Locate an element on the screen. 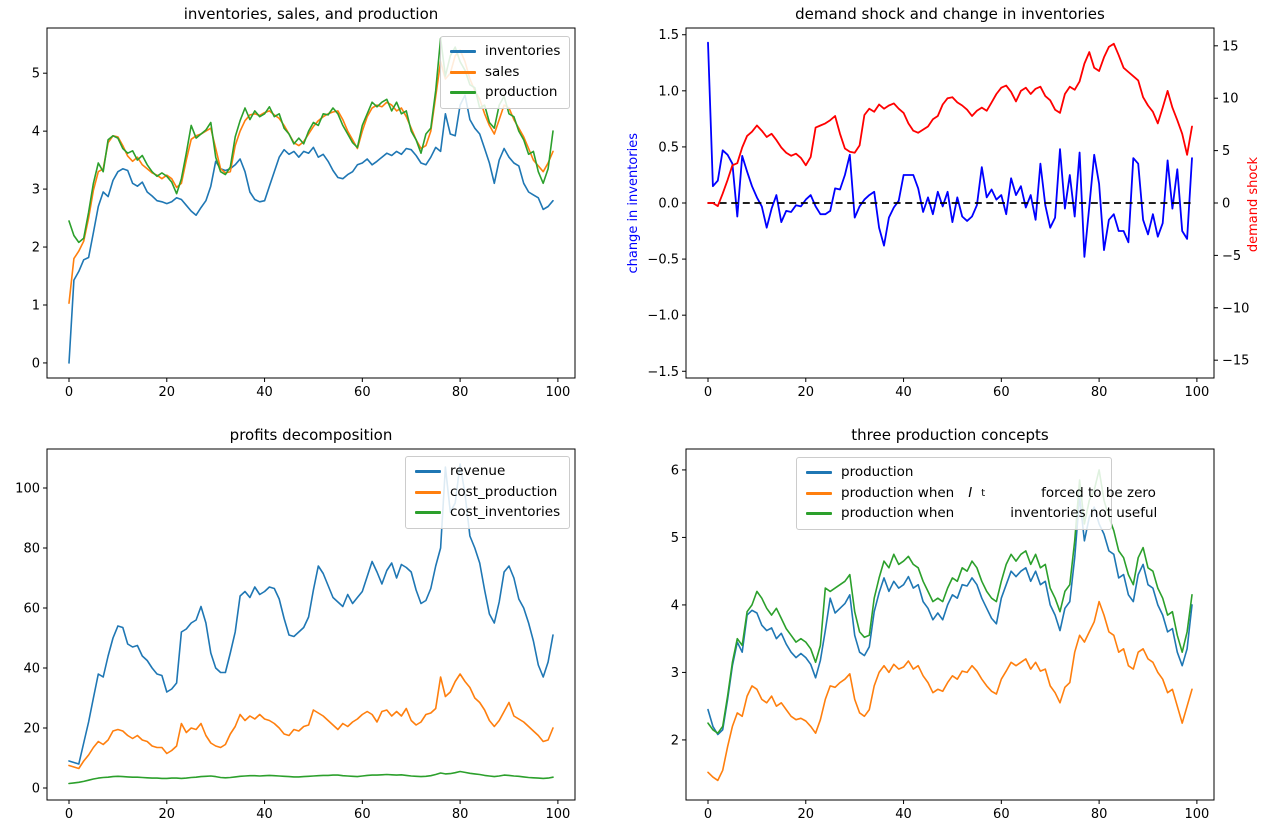 The width and height of the screenshot is (1277, 834). math-symbol-I: I is located at coordinates (970, 492).